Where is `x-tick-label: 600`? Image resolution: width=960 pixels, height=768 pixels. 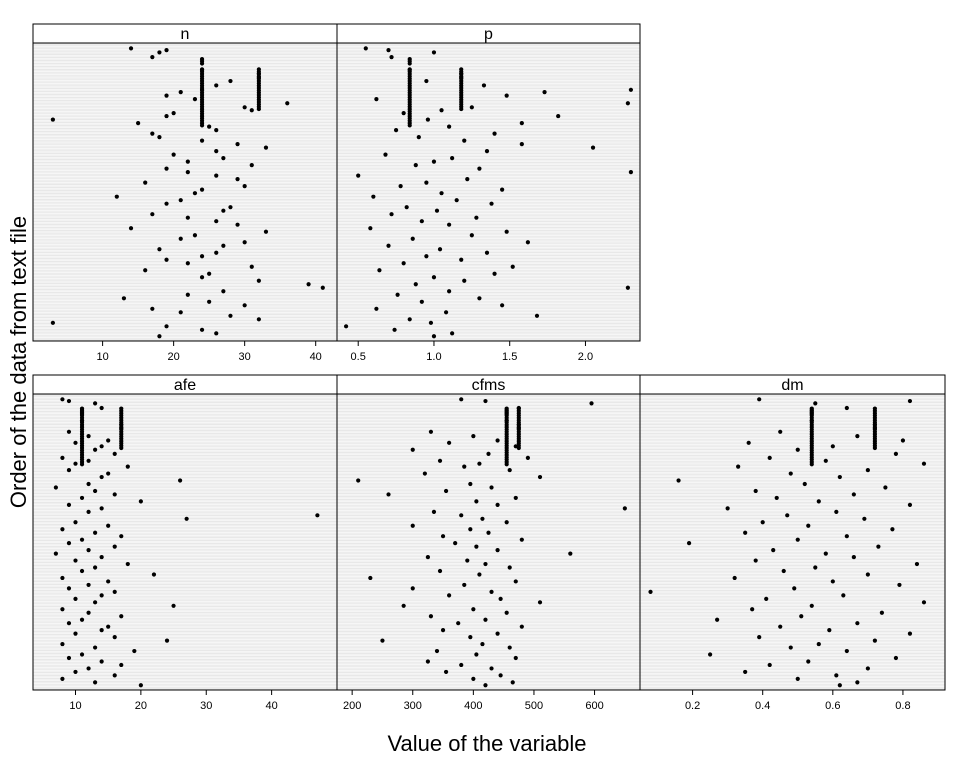
x-tick-label: 600 is located at coordinates (594, 706).